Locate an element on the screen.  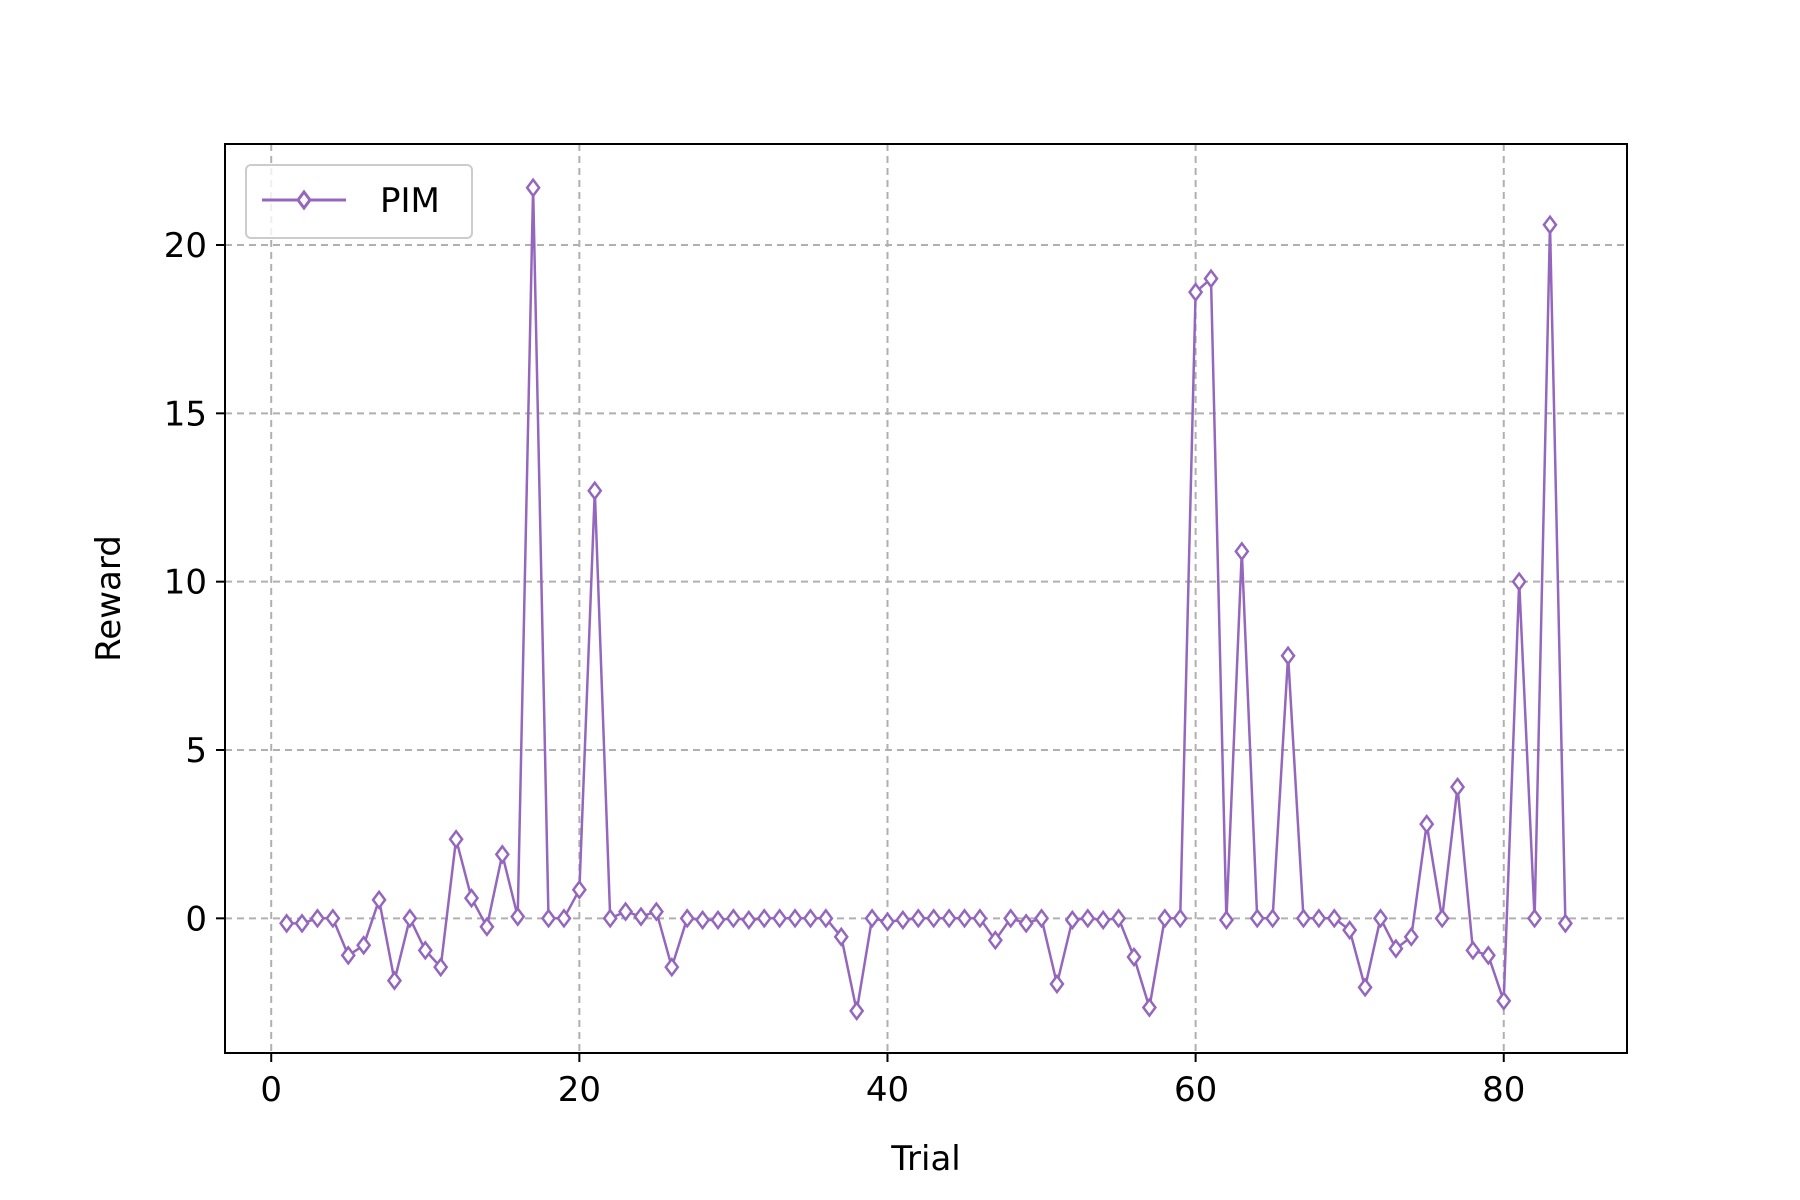
legend: PIM is located at coordinates (359, 201).